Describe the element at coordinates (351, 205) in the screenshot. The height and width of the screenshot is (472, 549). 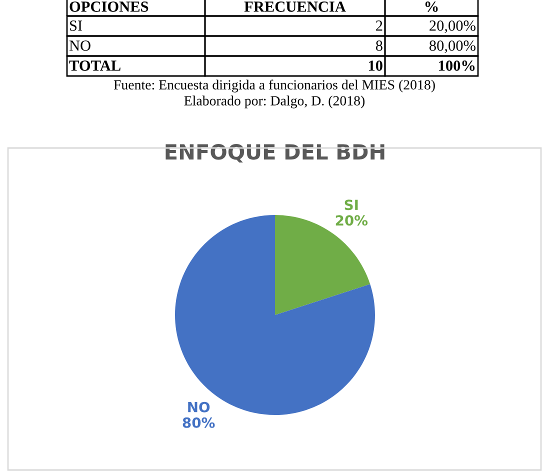
I see `slice-label: SI` at that location.